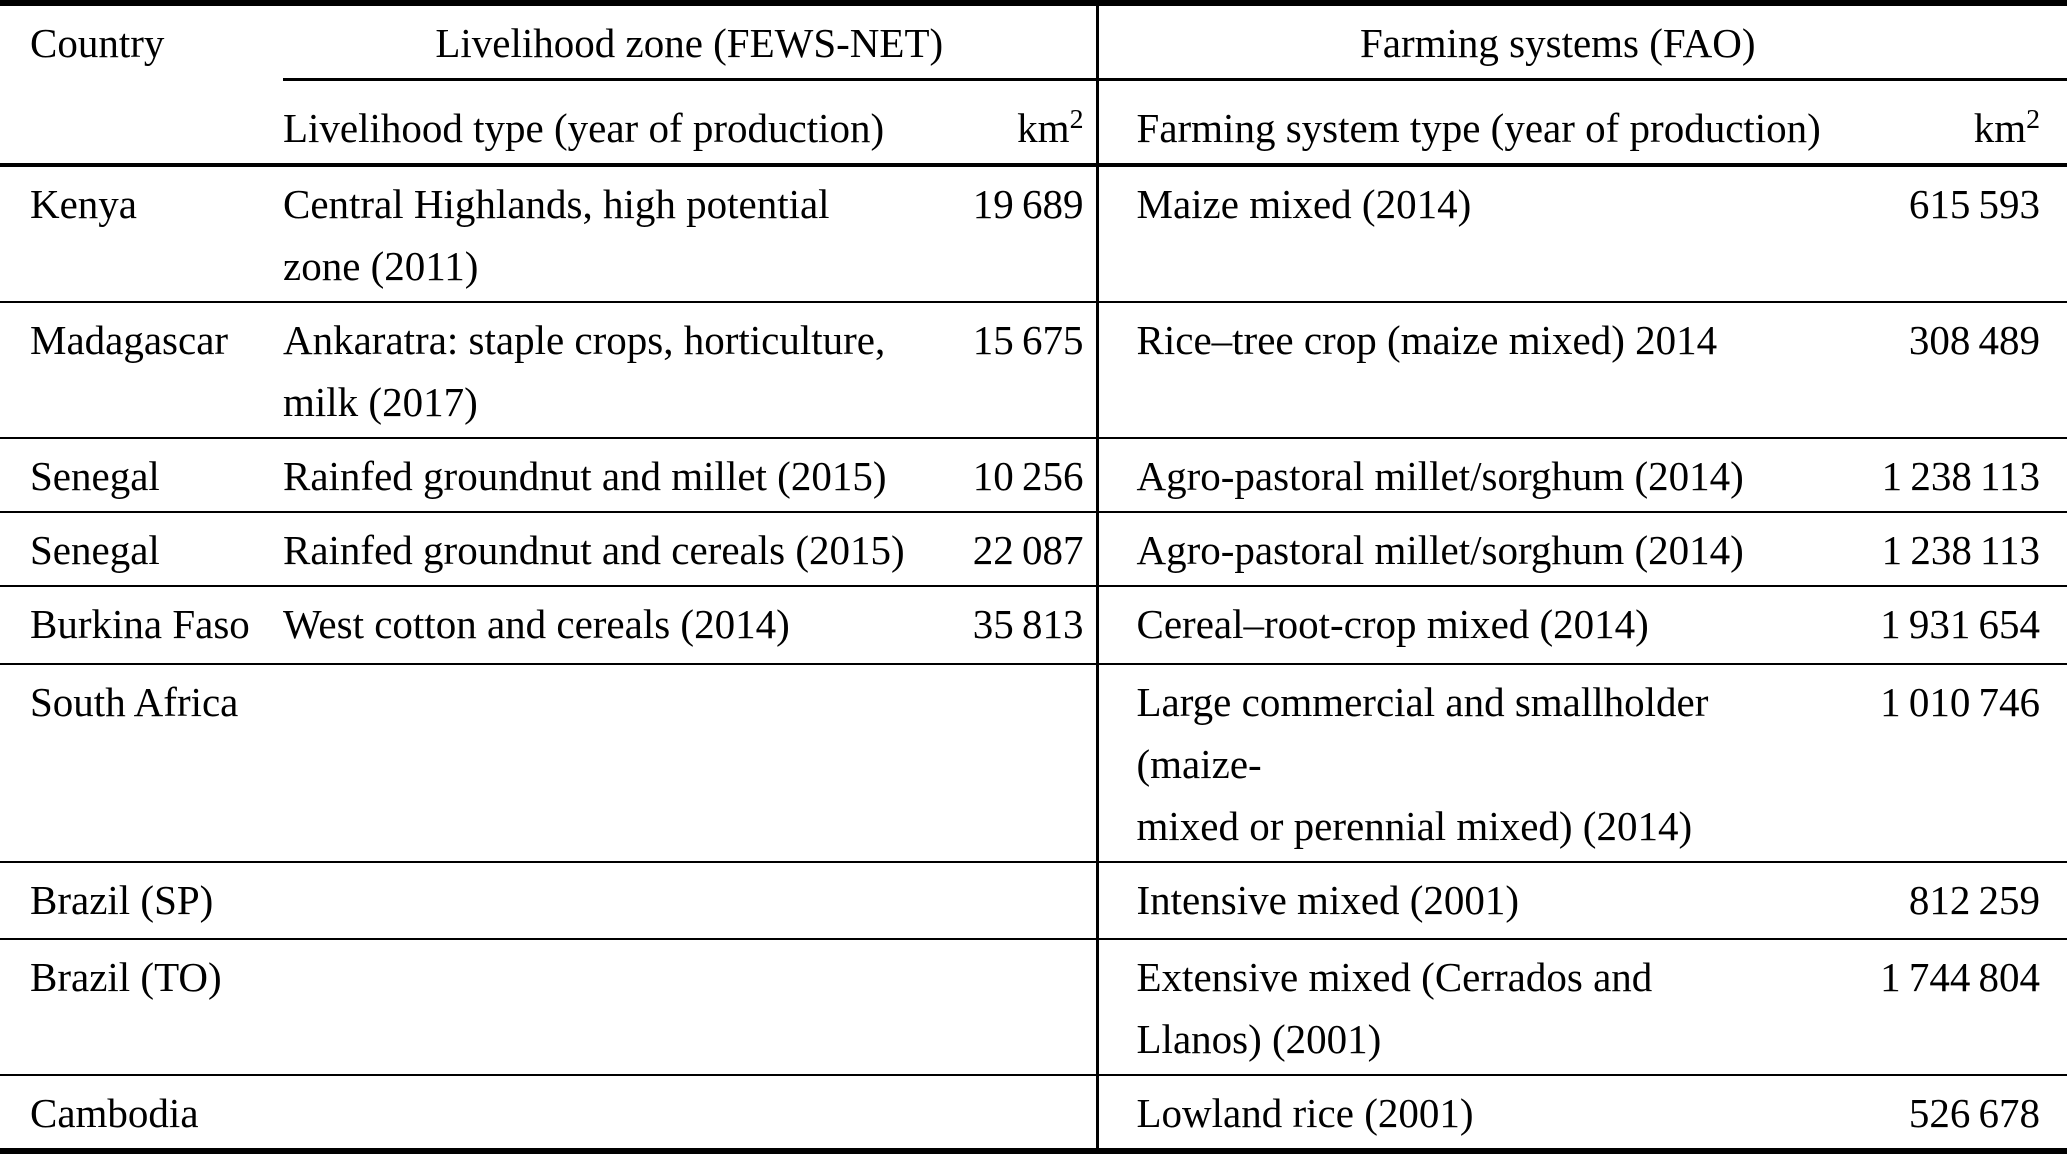 The image size is (2067, 1154). What do you see at coordinates (1468, 900) in the screenshot?
I see `cell-farming-type: Intensive mixed (2001)` at bounding box center [1468, 900].